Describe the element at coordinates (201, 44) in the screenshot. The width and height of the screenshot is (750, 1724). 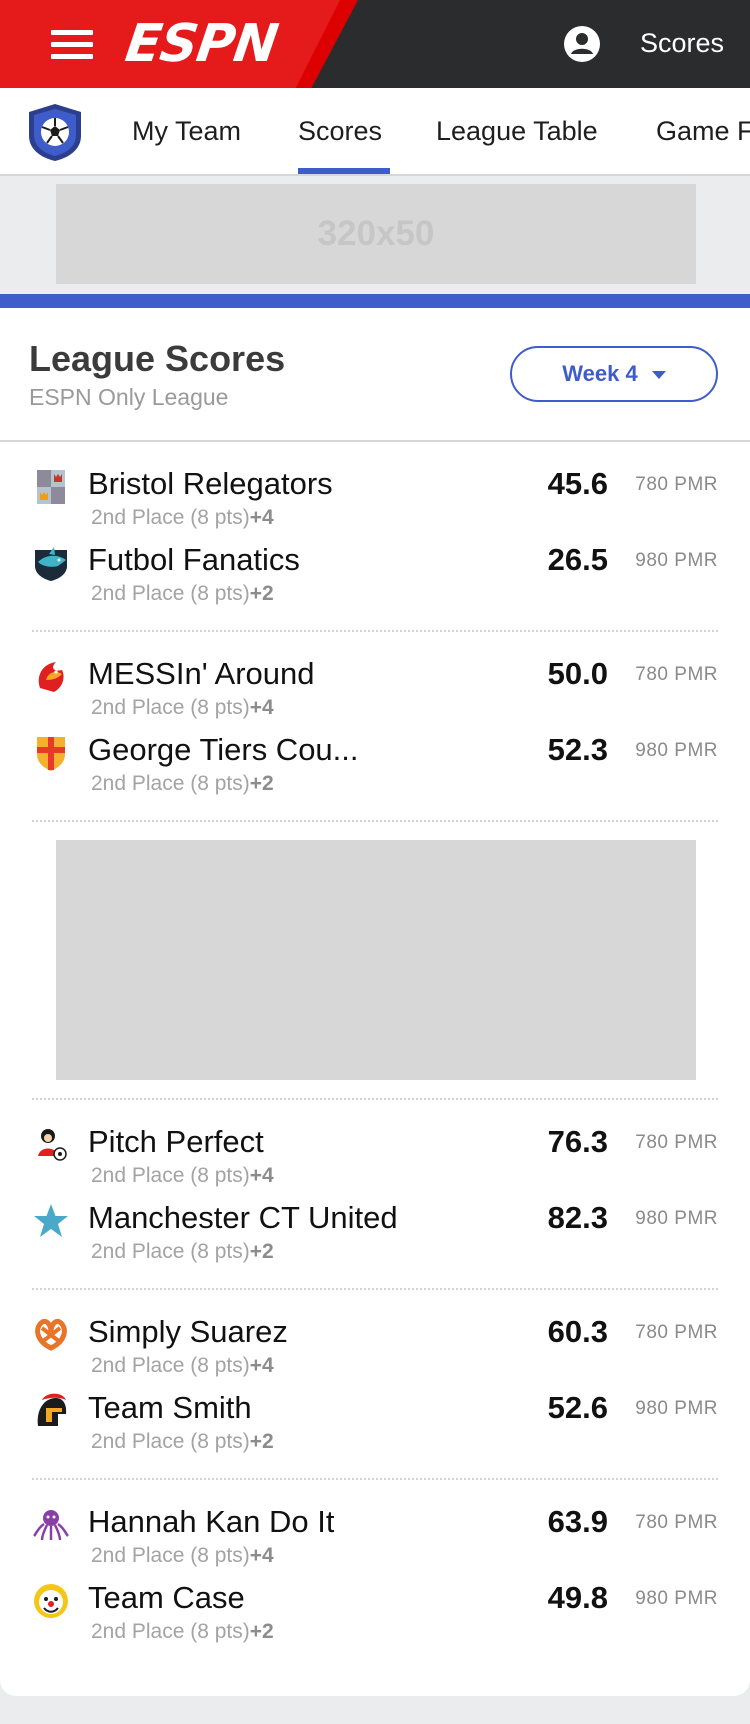
I see `espn-logo: ESPN` at that location.